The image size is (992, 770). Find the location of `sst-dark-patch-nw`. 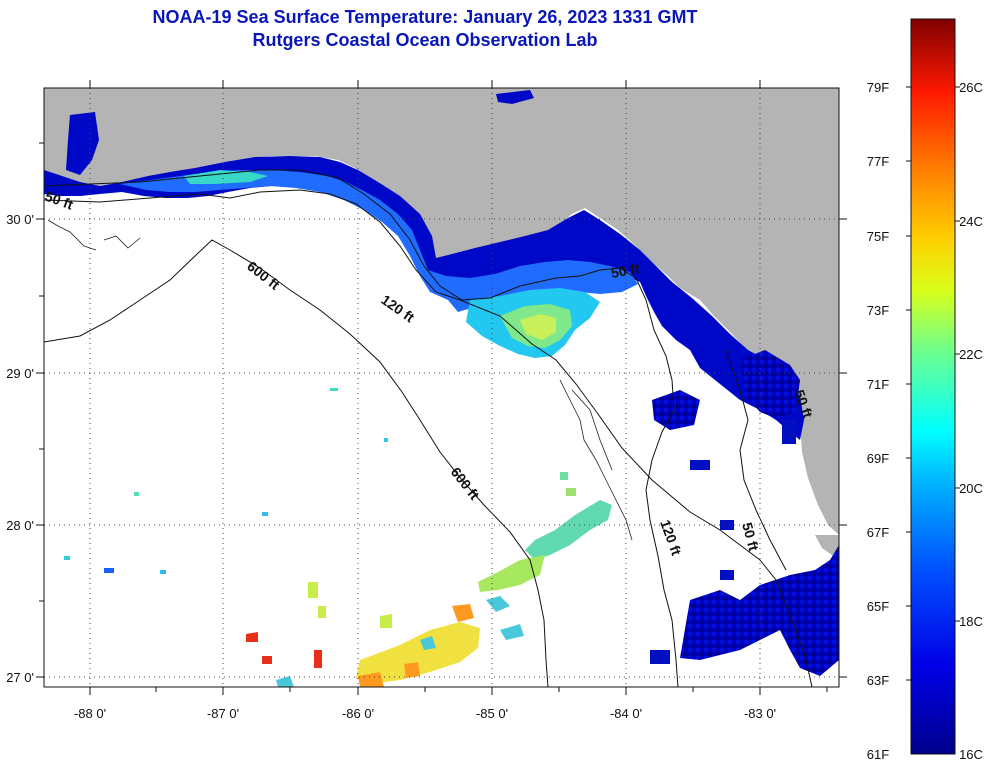

sst-dark-patch-nw is located at coordinates (82, 143).